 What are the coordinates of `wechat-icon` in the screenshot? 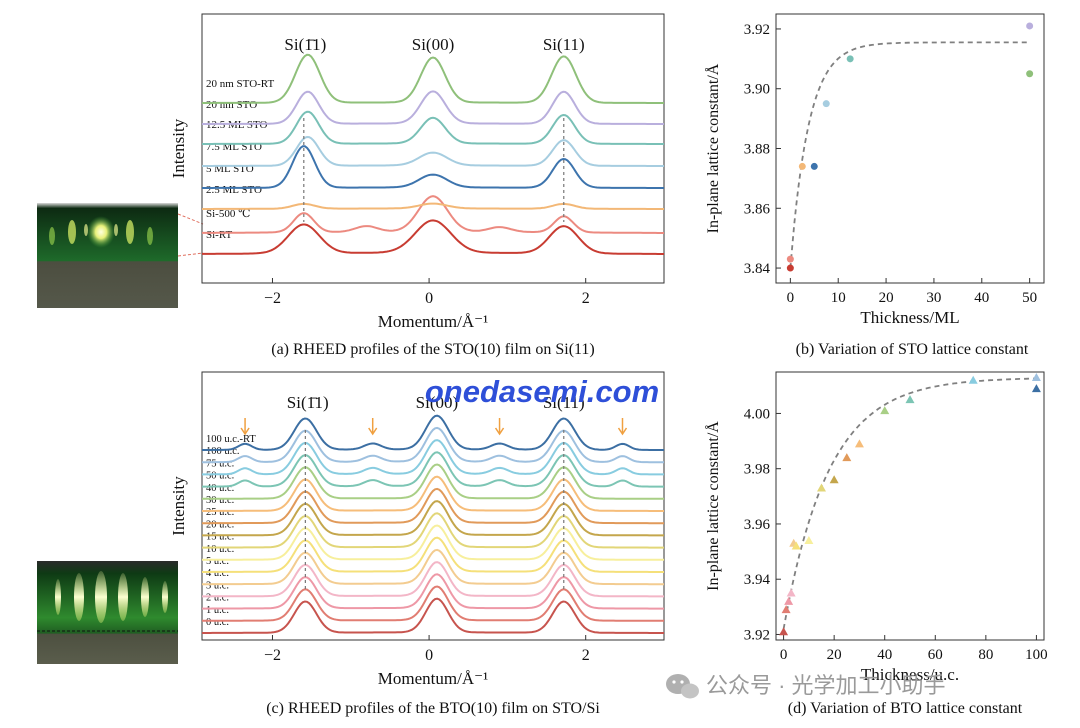 It's located at (682, 686).